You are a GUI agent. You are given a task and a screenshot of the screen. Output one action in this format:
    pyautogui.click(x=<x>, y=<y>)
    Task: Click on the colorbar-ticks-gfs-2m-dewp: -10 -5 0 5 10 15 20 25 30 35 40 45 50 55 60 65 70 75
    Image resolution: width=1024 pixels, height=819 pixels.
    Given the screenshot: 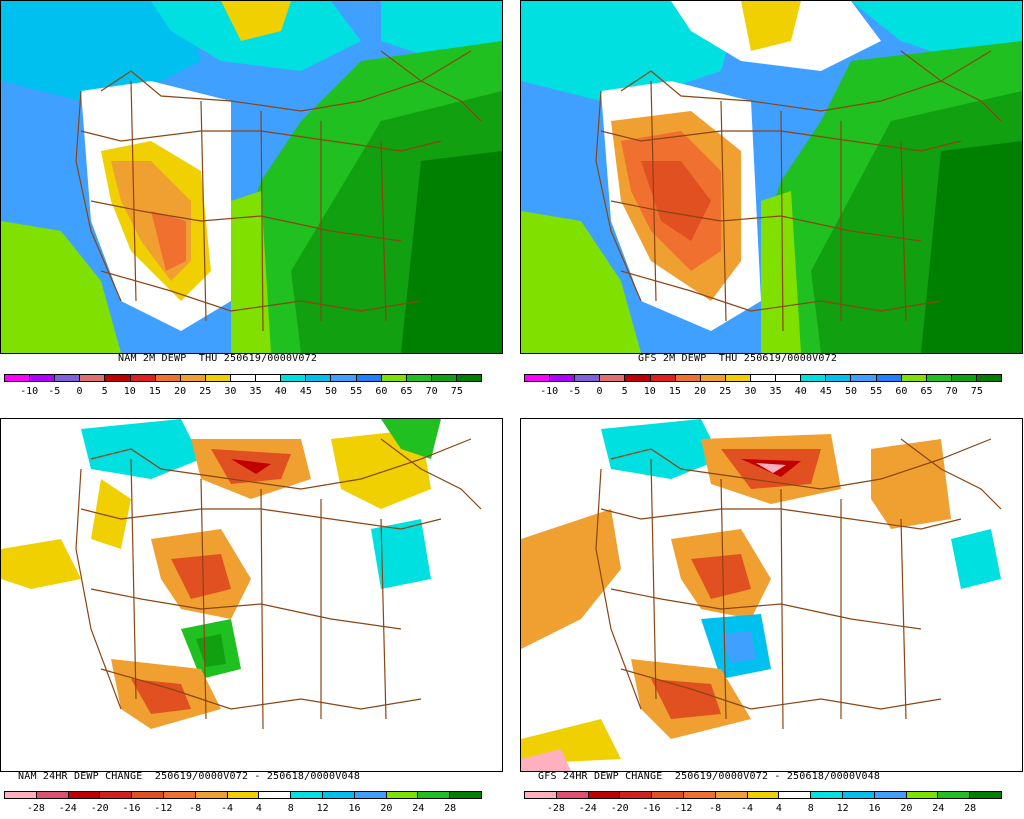 What is the action you would take?
    pyautogui.click(x=763, y=392)
    